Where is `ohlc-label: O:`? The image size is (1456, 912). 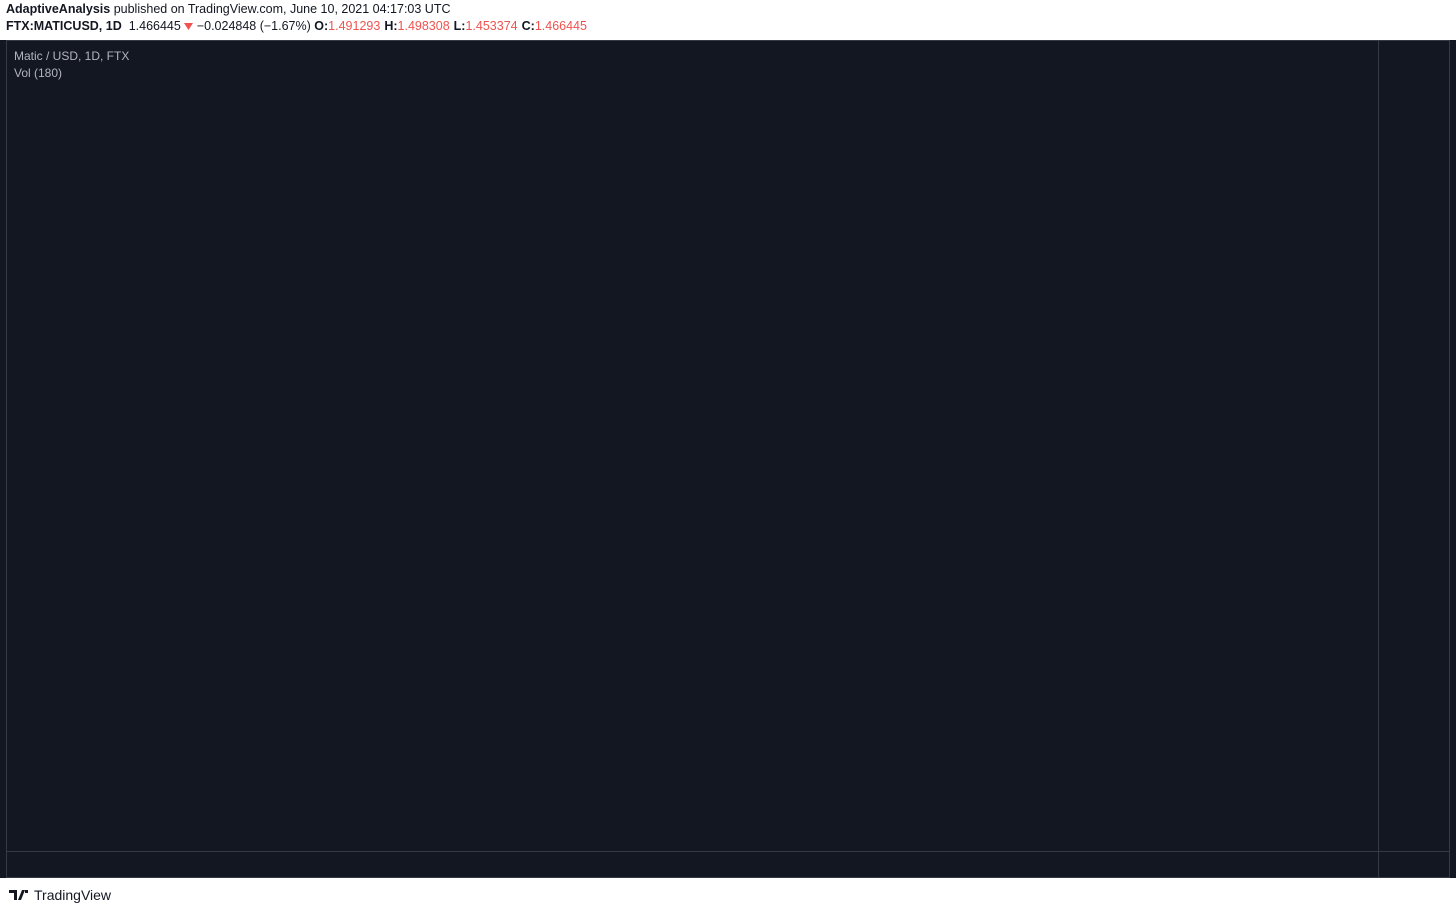
ohlc-label: O: is located at coordinates (321, 26).